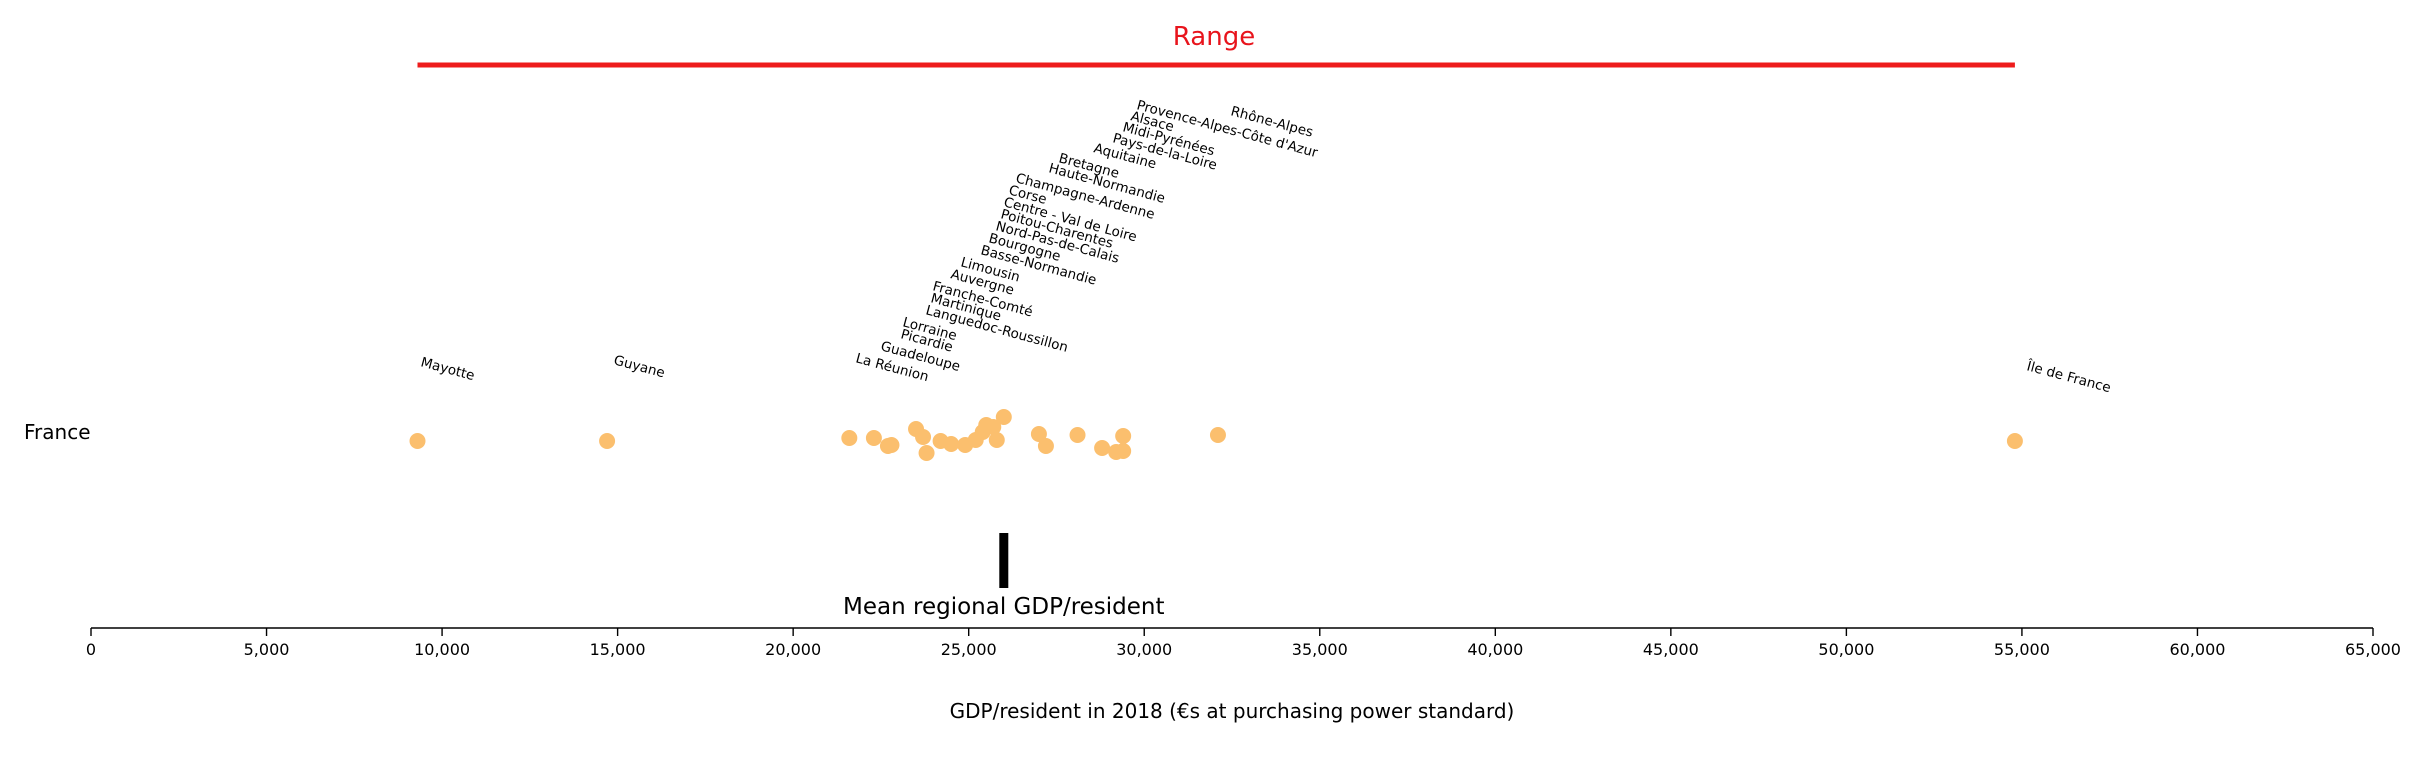  What do you see at coordinates (1004, 560) in the screenshot?
I see `mean-marker` at bounding box center [1004, 560].